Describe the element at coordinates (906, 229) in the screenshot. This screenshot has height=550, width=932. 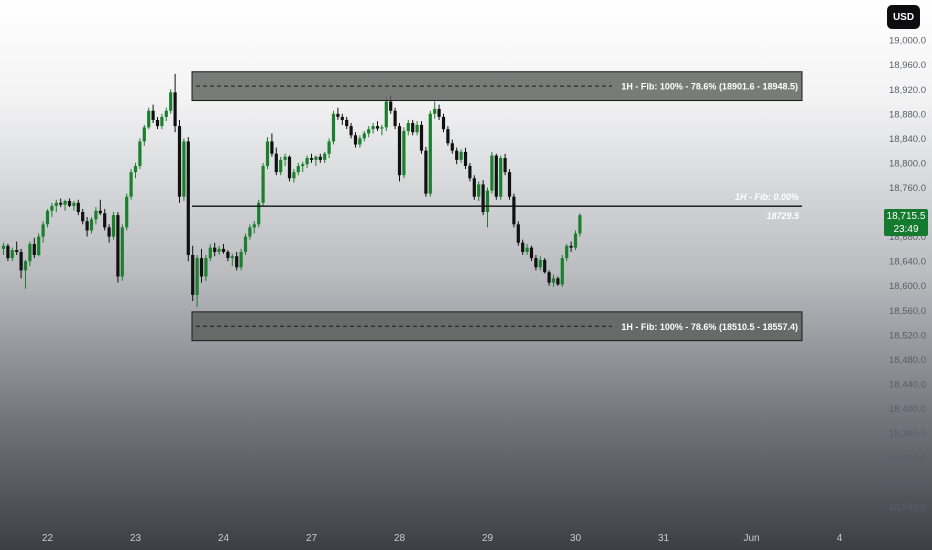
I see `bar-countdown: 23:49` at that location.